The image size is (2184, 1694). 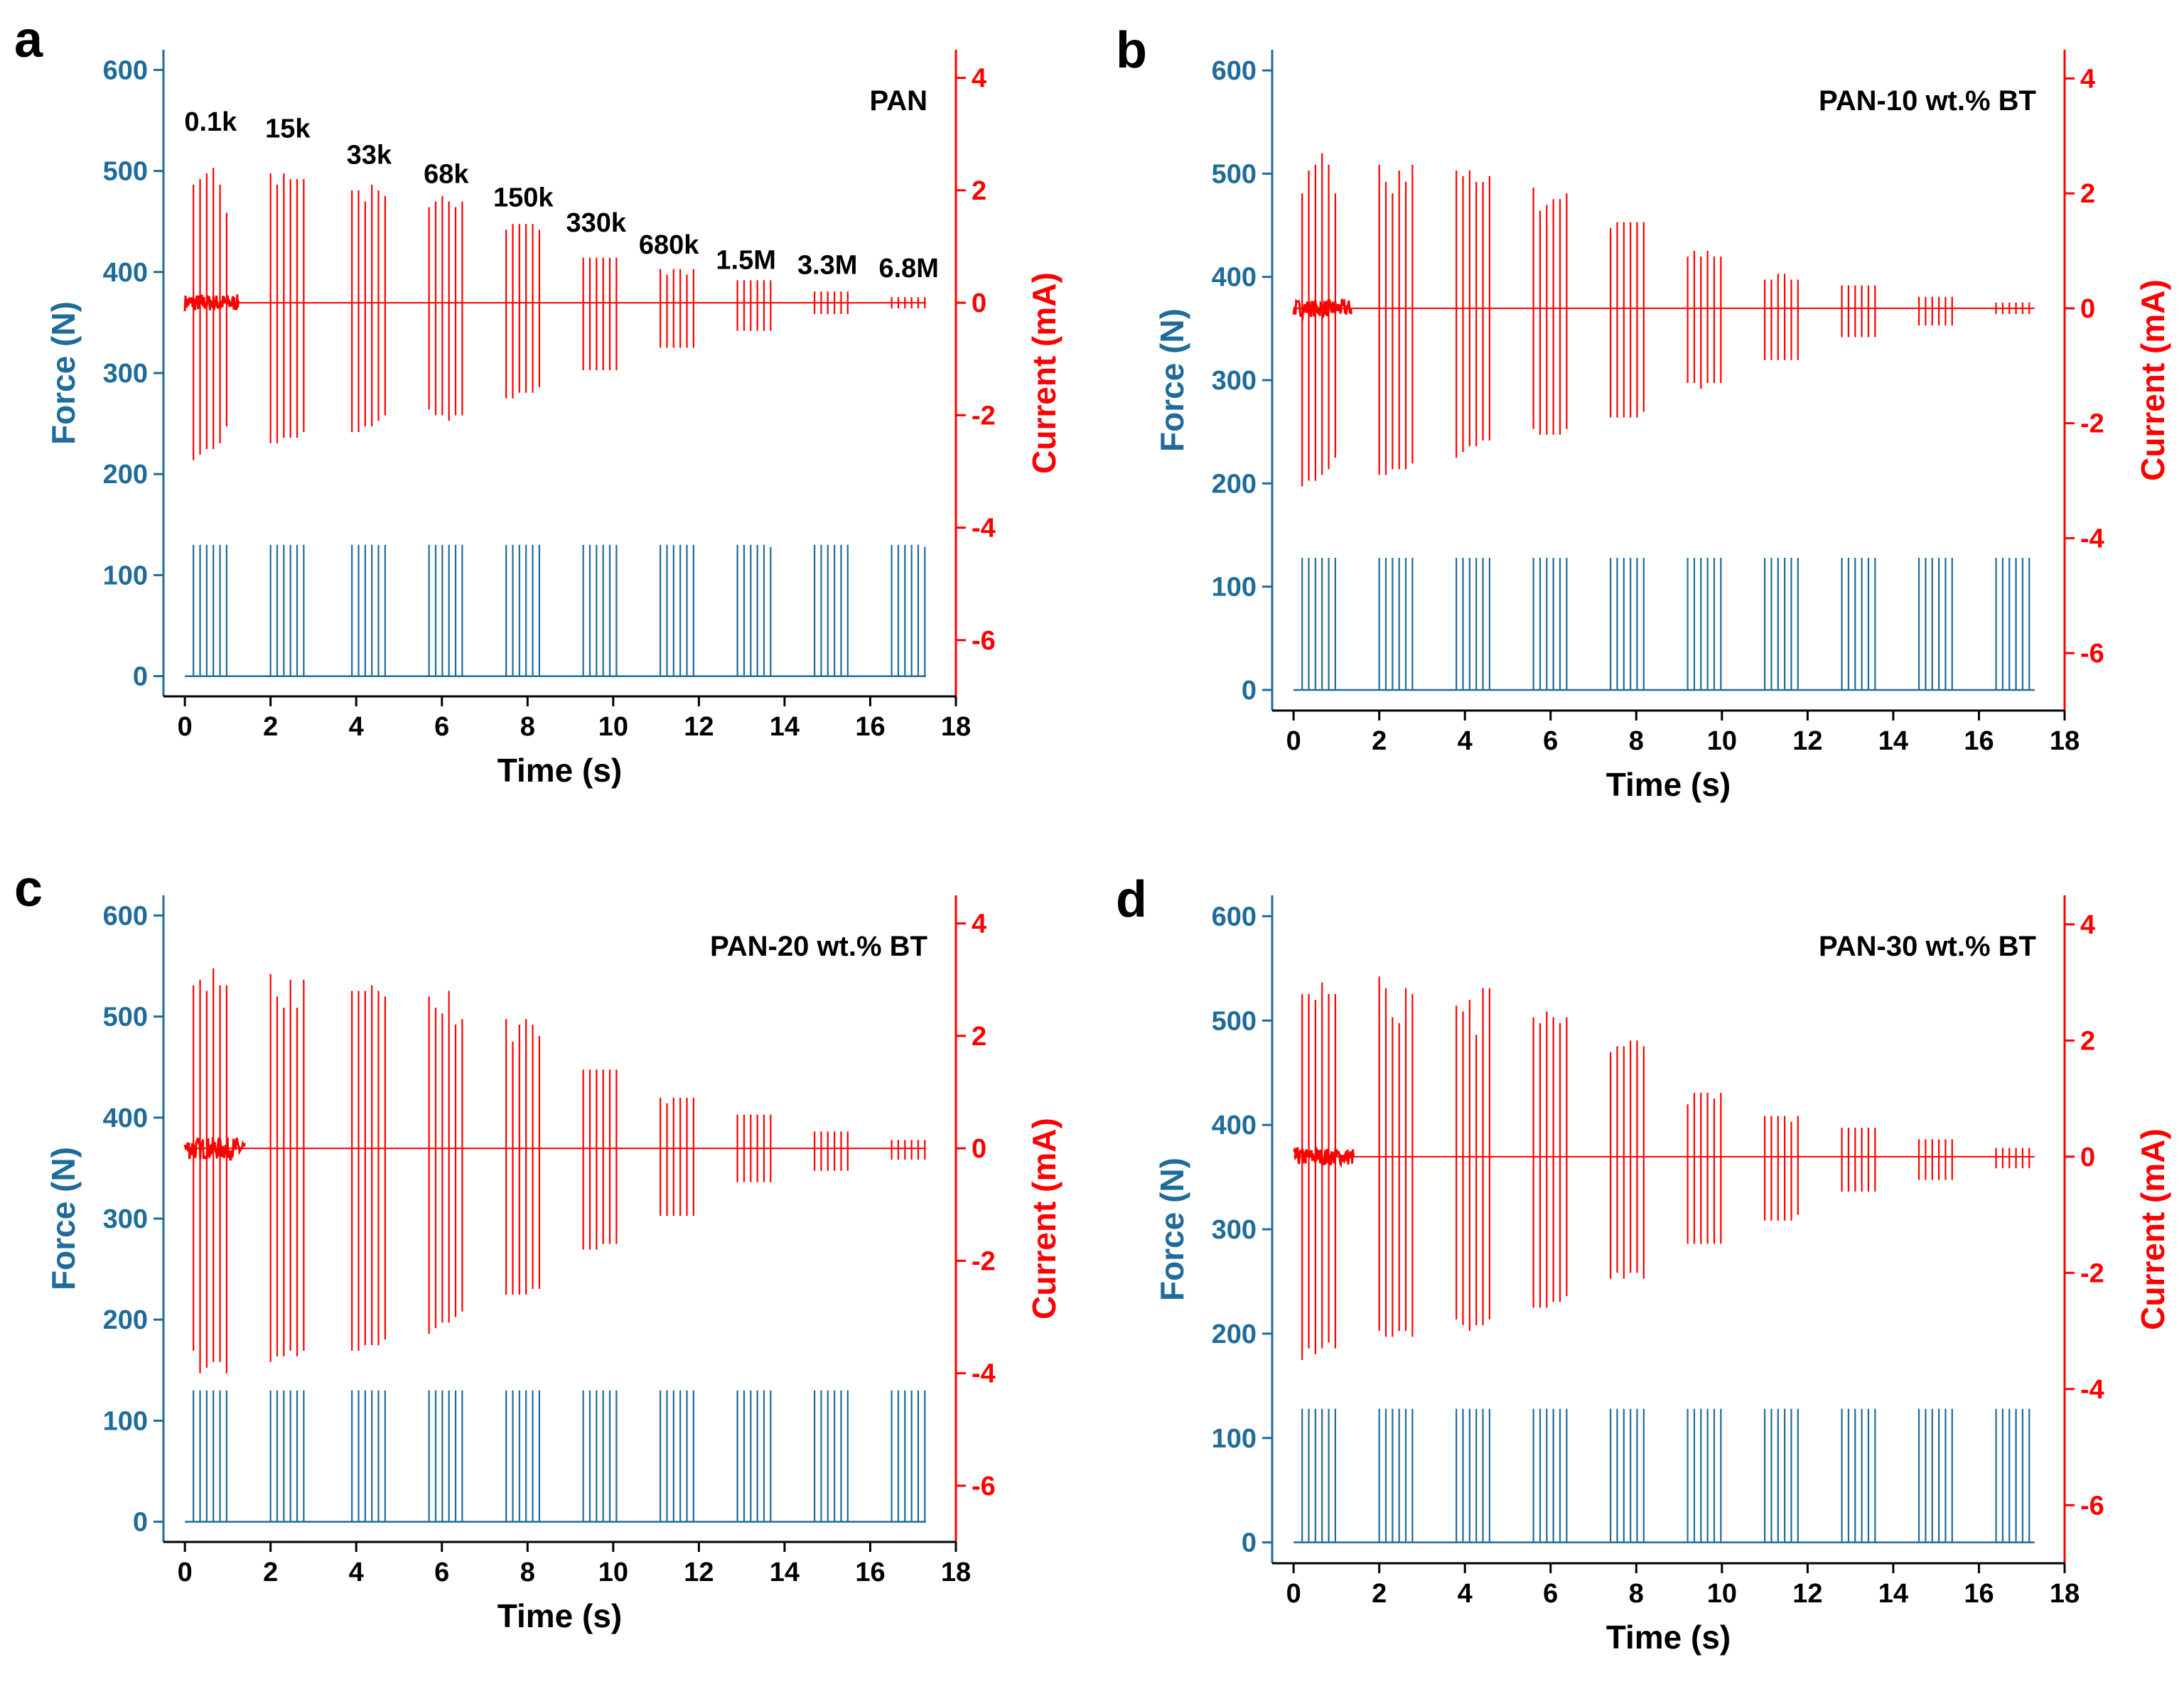 I want to click on sample-label: PAN-30 wt.% BT, so click(x=1927, y=946).